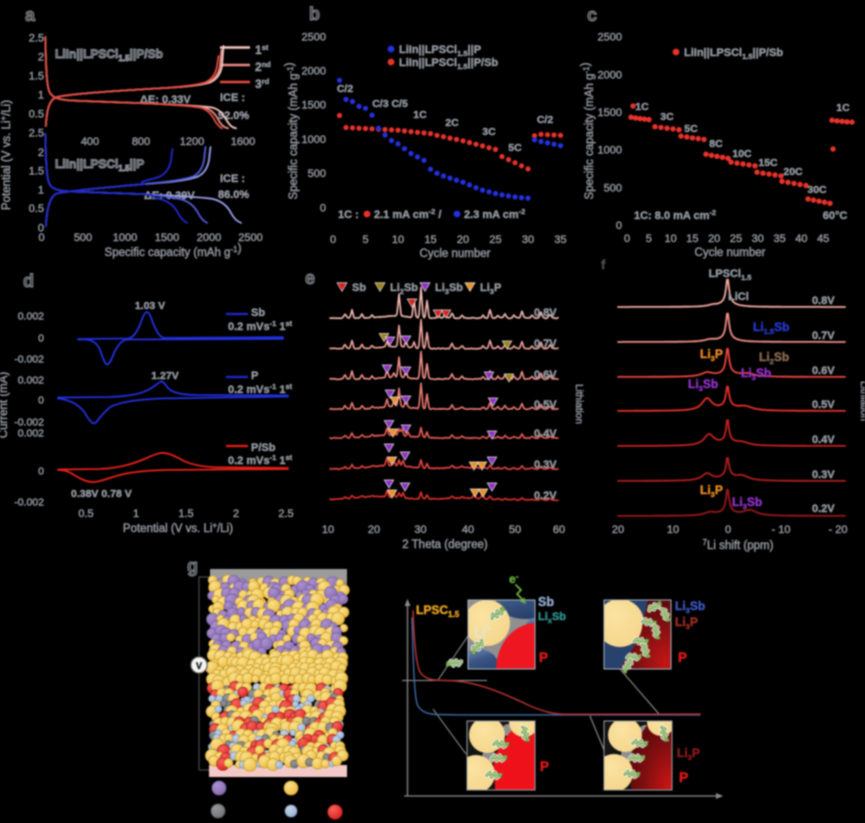  I want to click on svg-text: 1C :, so click(348, 215).